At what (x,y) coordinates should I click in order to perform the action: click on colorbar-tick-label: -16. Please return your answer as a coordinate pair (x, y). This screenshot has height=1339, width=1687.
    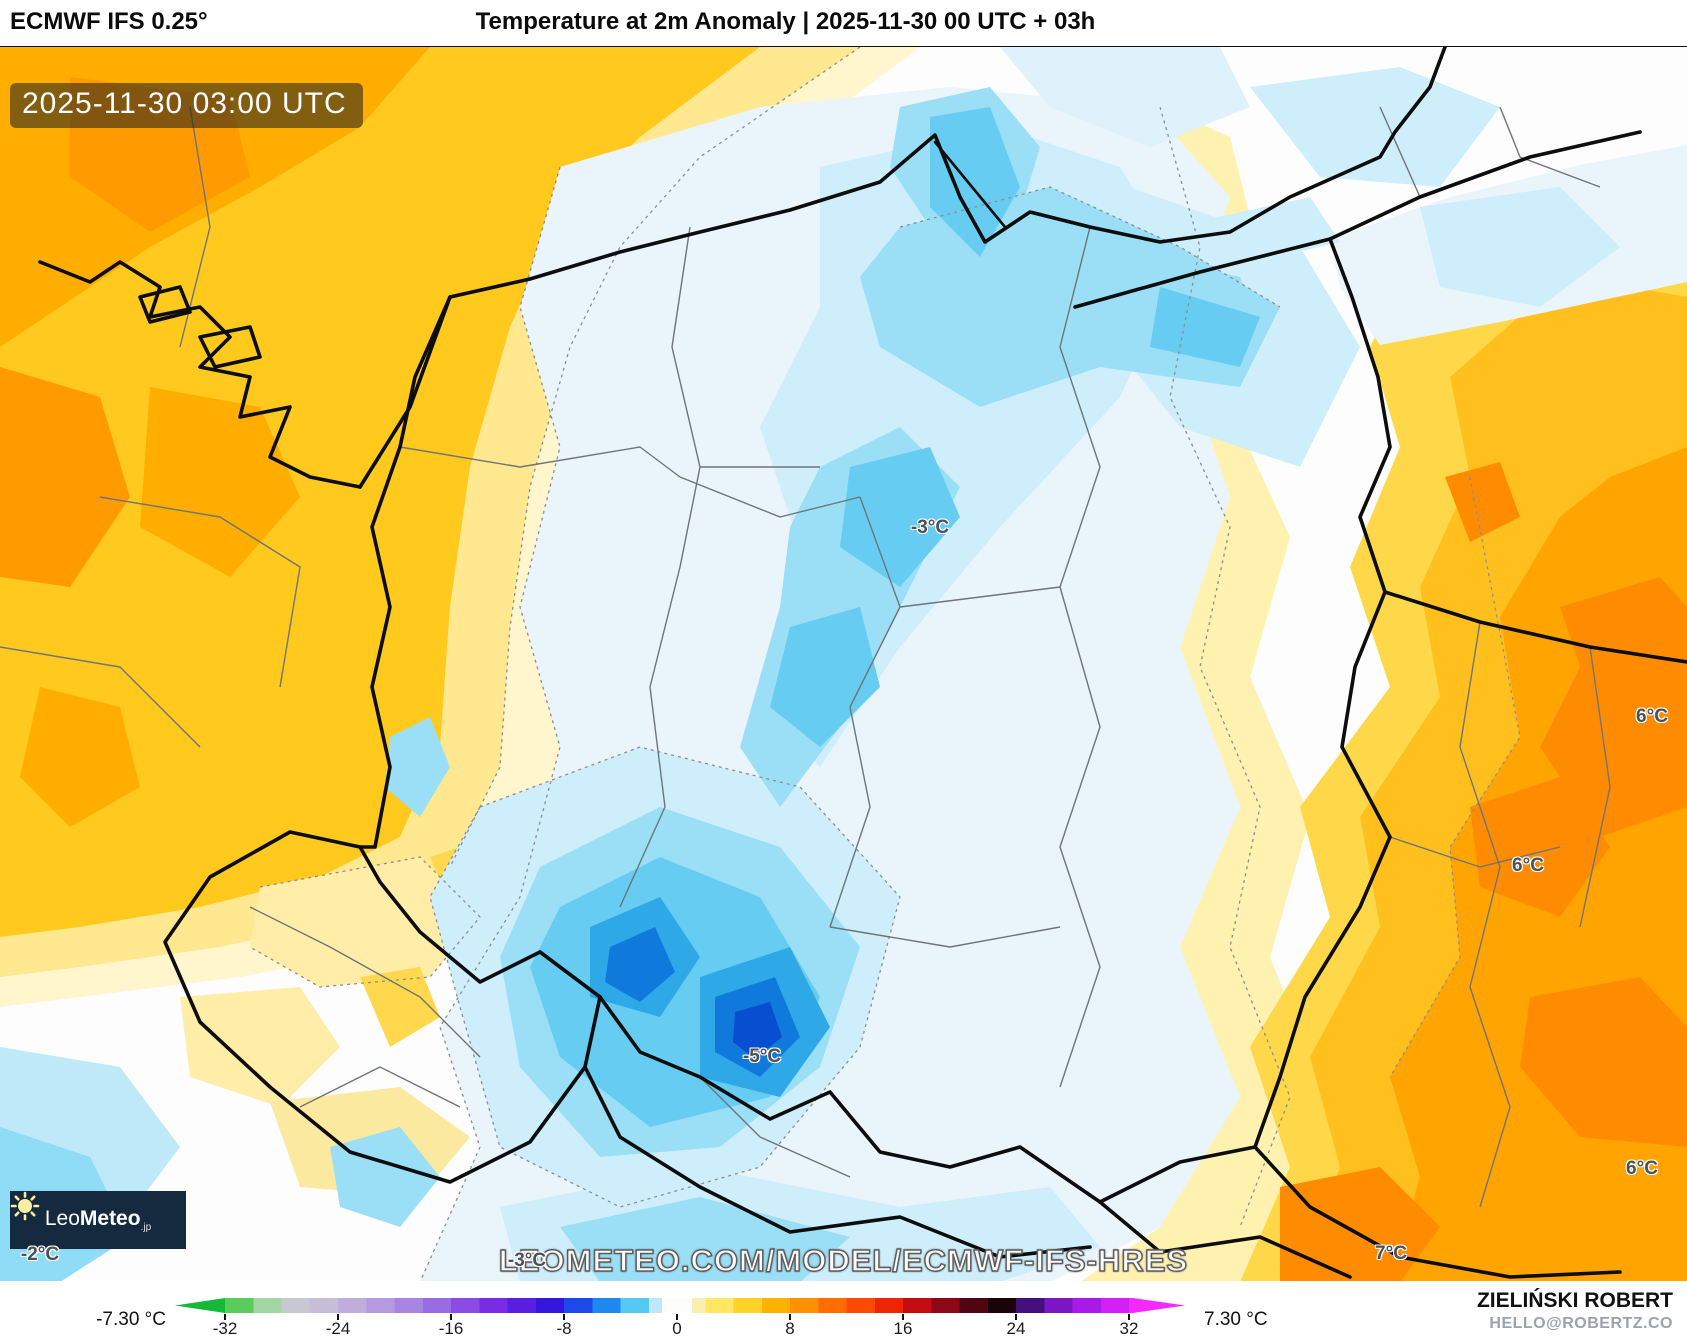
    Looking at the image, I should click on (451, 1328).